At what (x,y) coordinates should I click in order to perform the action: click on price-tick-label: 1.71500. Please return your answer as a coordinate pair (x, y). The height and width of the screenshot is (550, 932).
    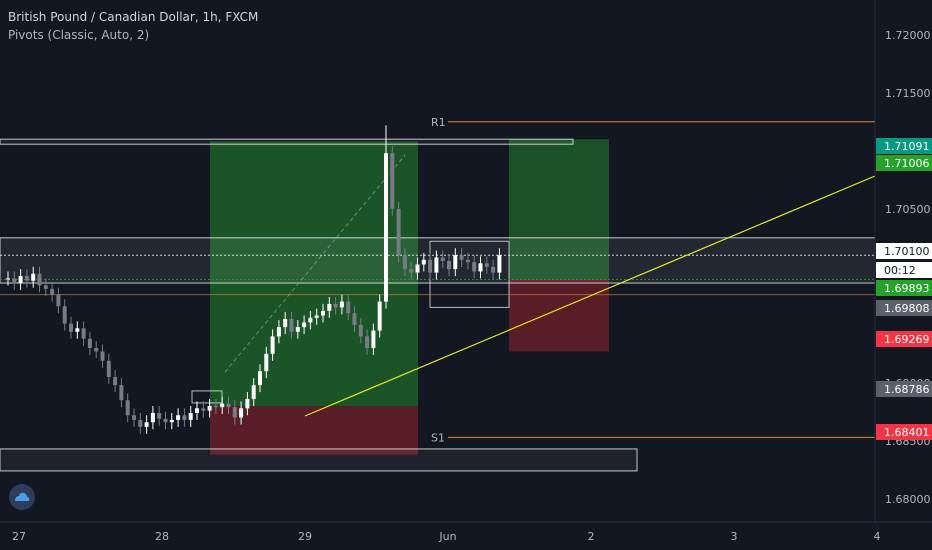
    Looking at the image, I should click on (908, 93).